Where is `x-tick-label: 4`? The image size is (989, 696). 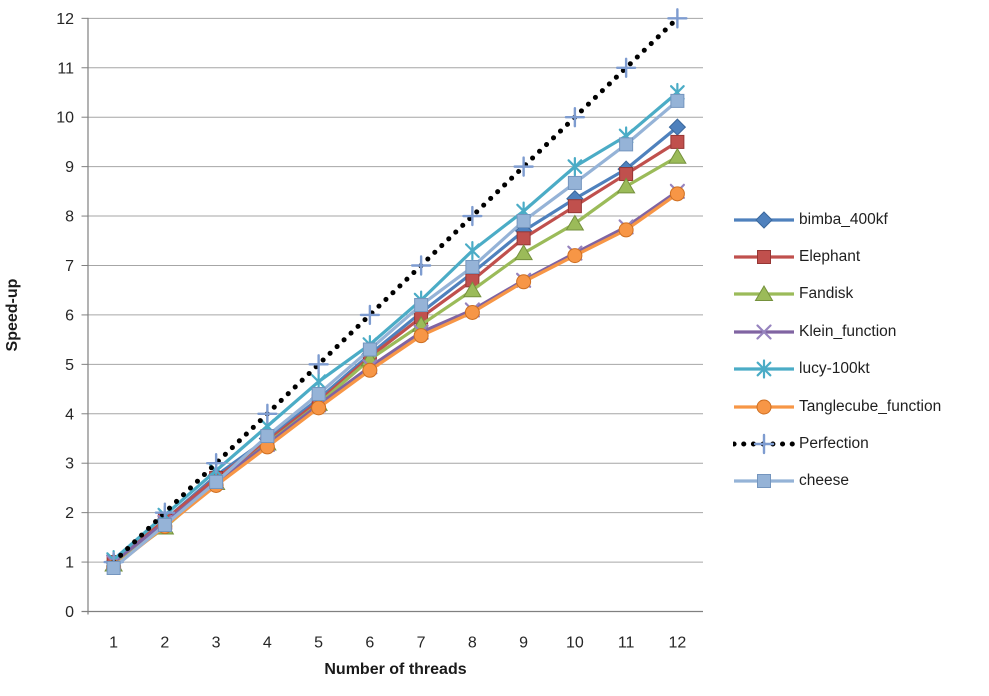
x-tick-label: 4 is located at coordinates (267, 643).